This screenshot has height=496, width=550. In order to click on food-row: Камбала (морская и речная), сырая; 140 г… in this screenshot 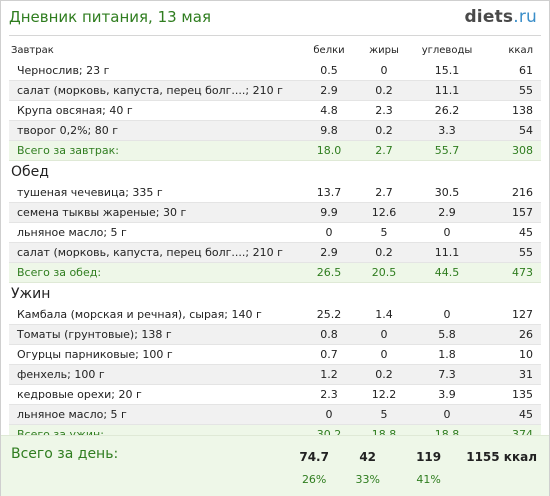, I will do `click(275, 315)`.